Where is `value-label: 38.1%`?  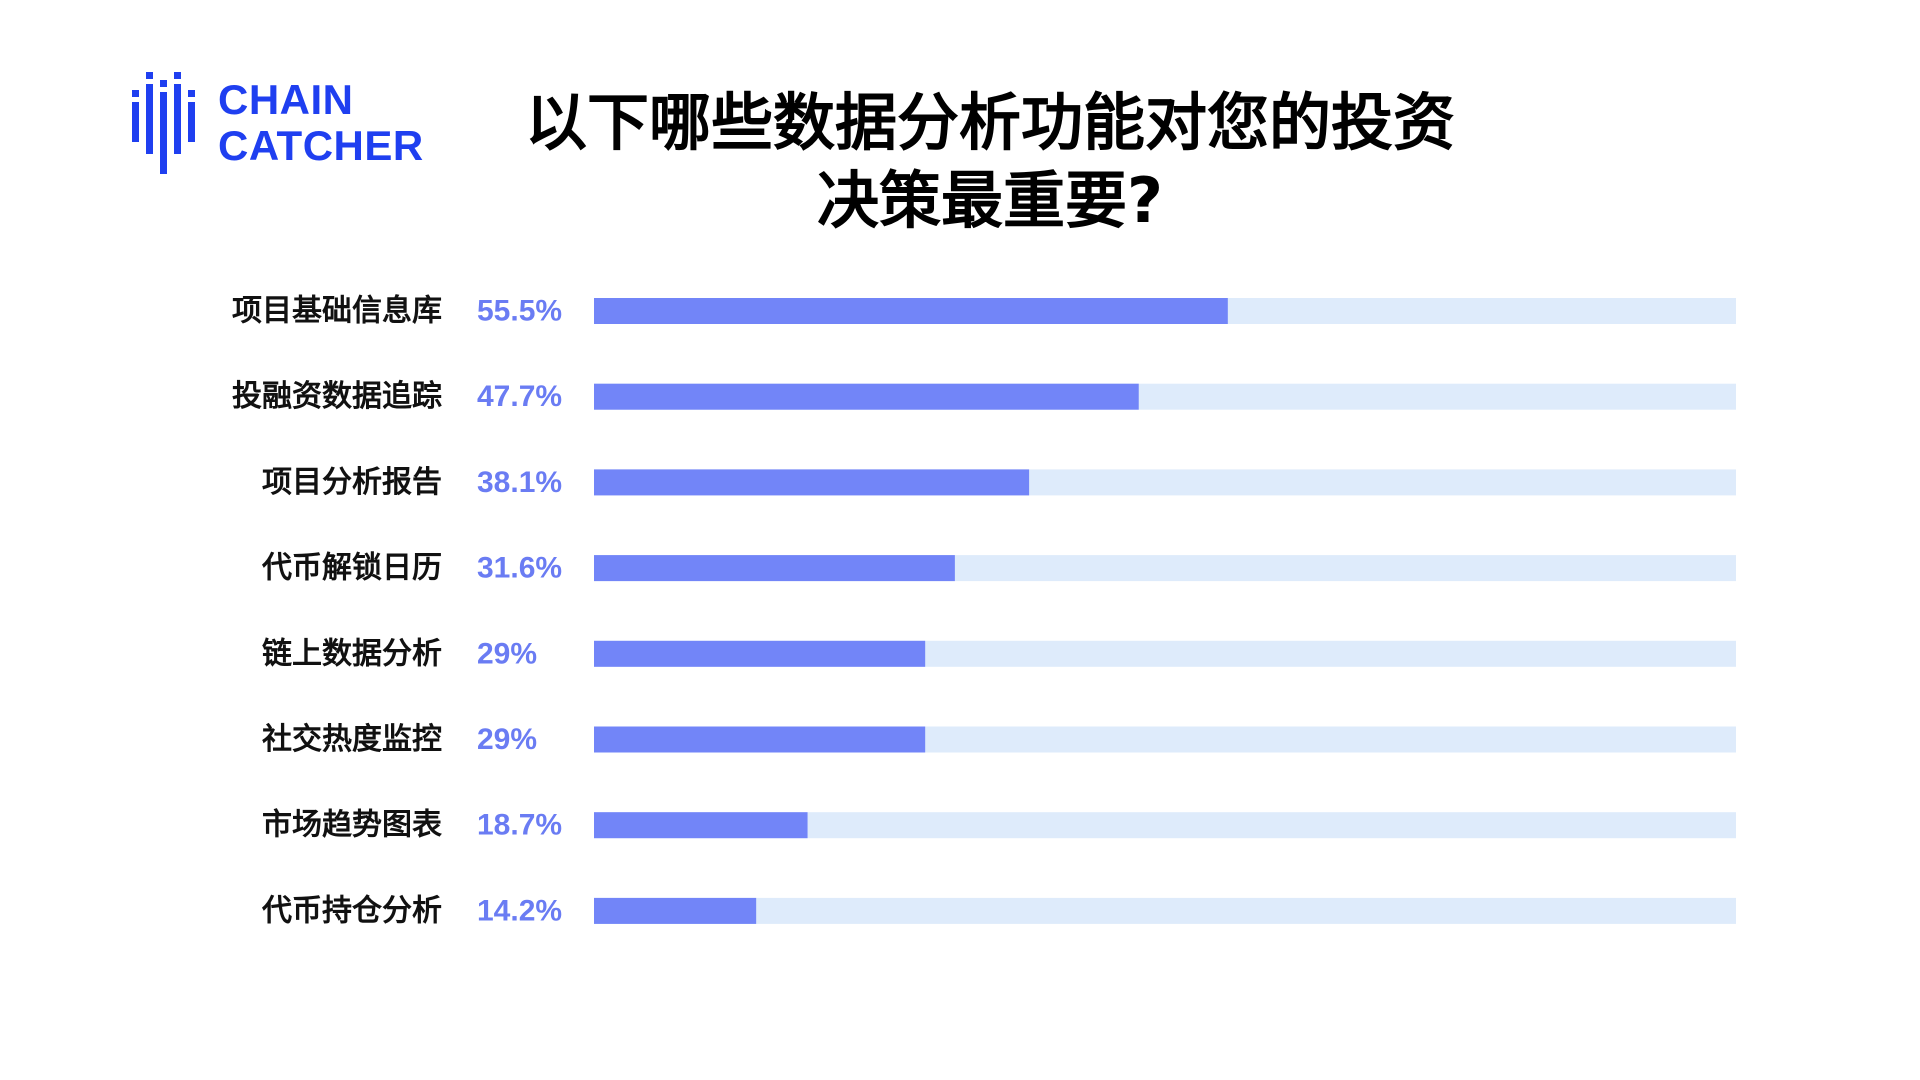 value-label: 38.1% is located at coordinates (519, 482).